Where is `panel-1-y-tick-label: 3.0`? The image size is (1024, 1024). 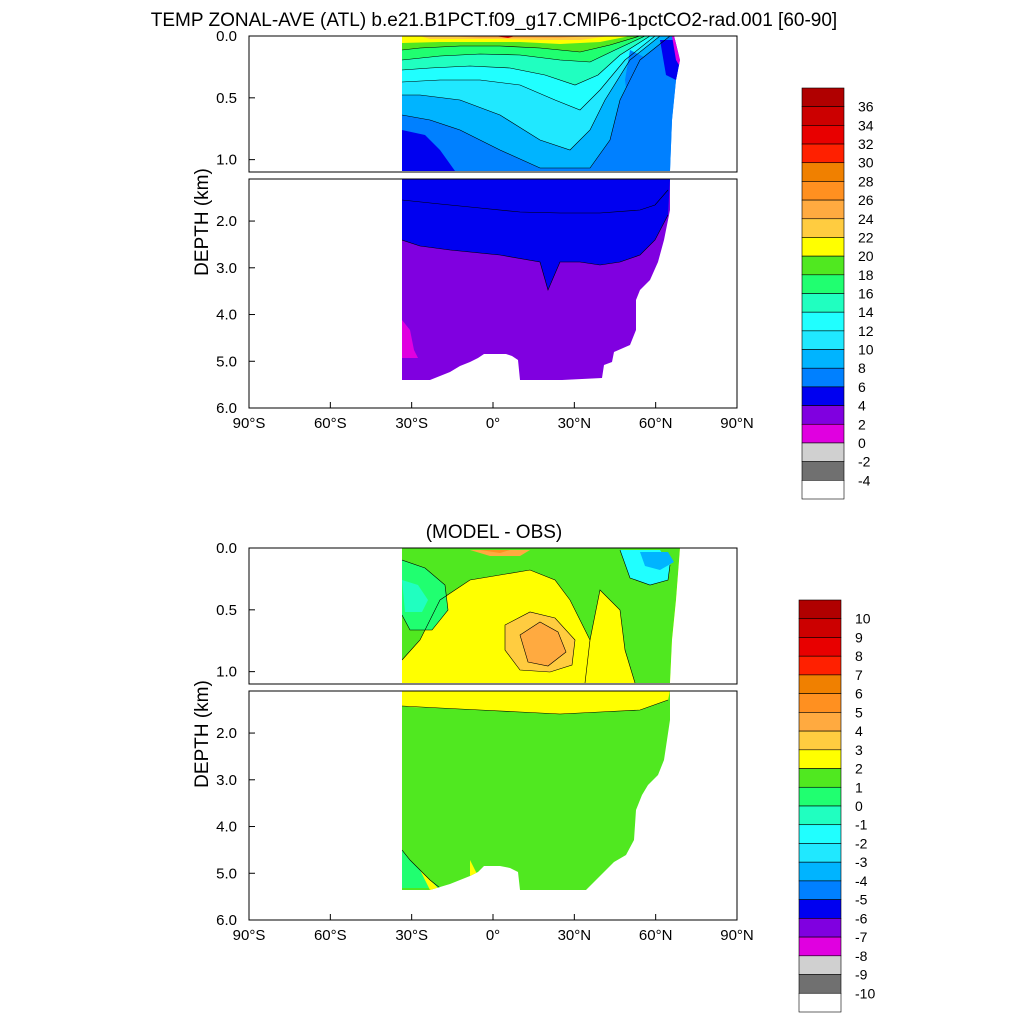 panel-1-y-tick-label: 3.0 is located at coordinates (226, 268).